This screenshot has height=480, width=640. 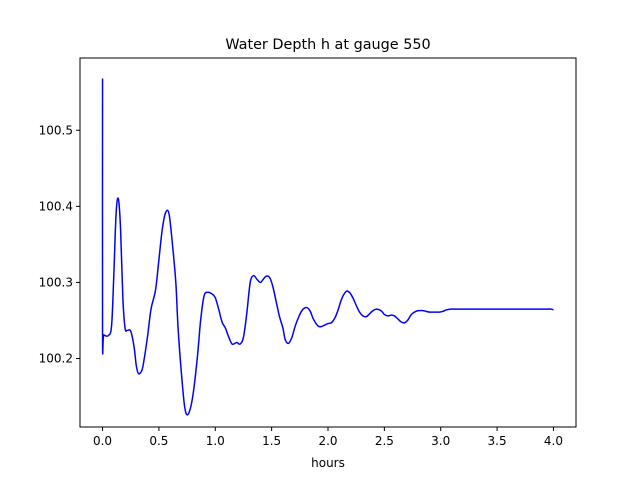 What do you see at coordinates (327, 45) in the screenshot?
I see `chart-title: Water Depth h at gauge 550` at bounding box center [327, 45].